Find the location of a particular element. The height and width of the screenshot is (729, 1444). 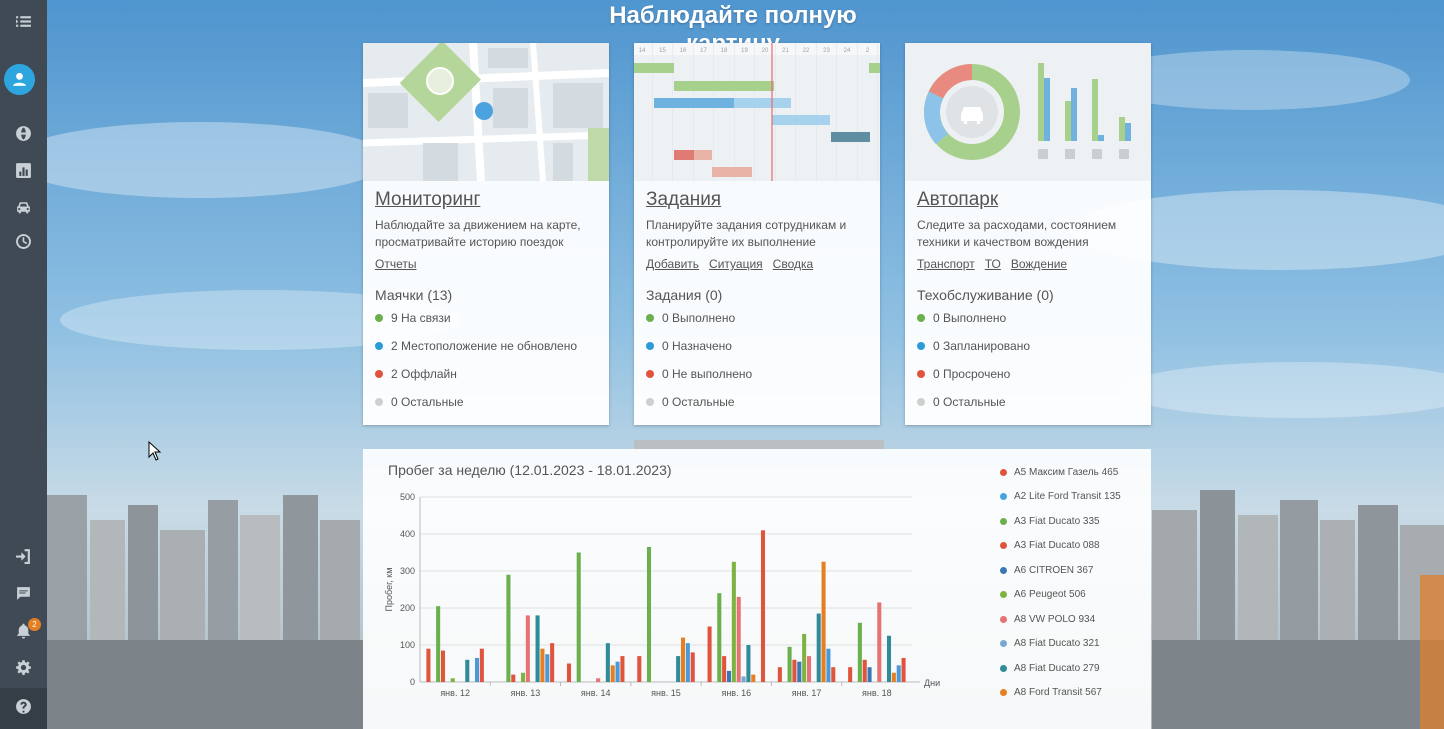

legend-item: А8 Fiat Ducato 279 is located at coordinates (1075, 668).